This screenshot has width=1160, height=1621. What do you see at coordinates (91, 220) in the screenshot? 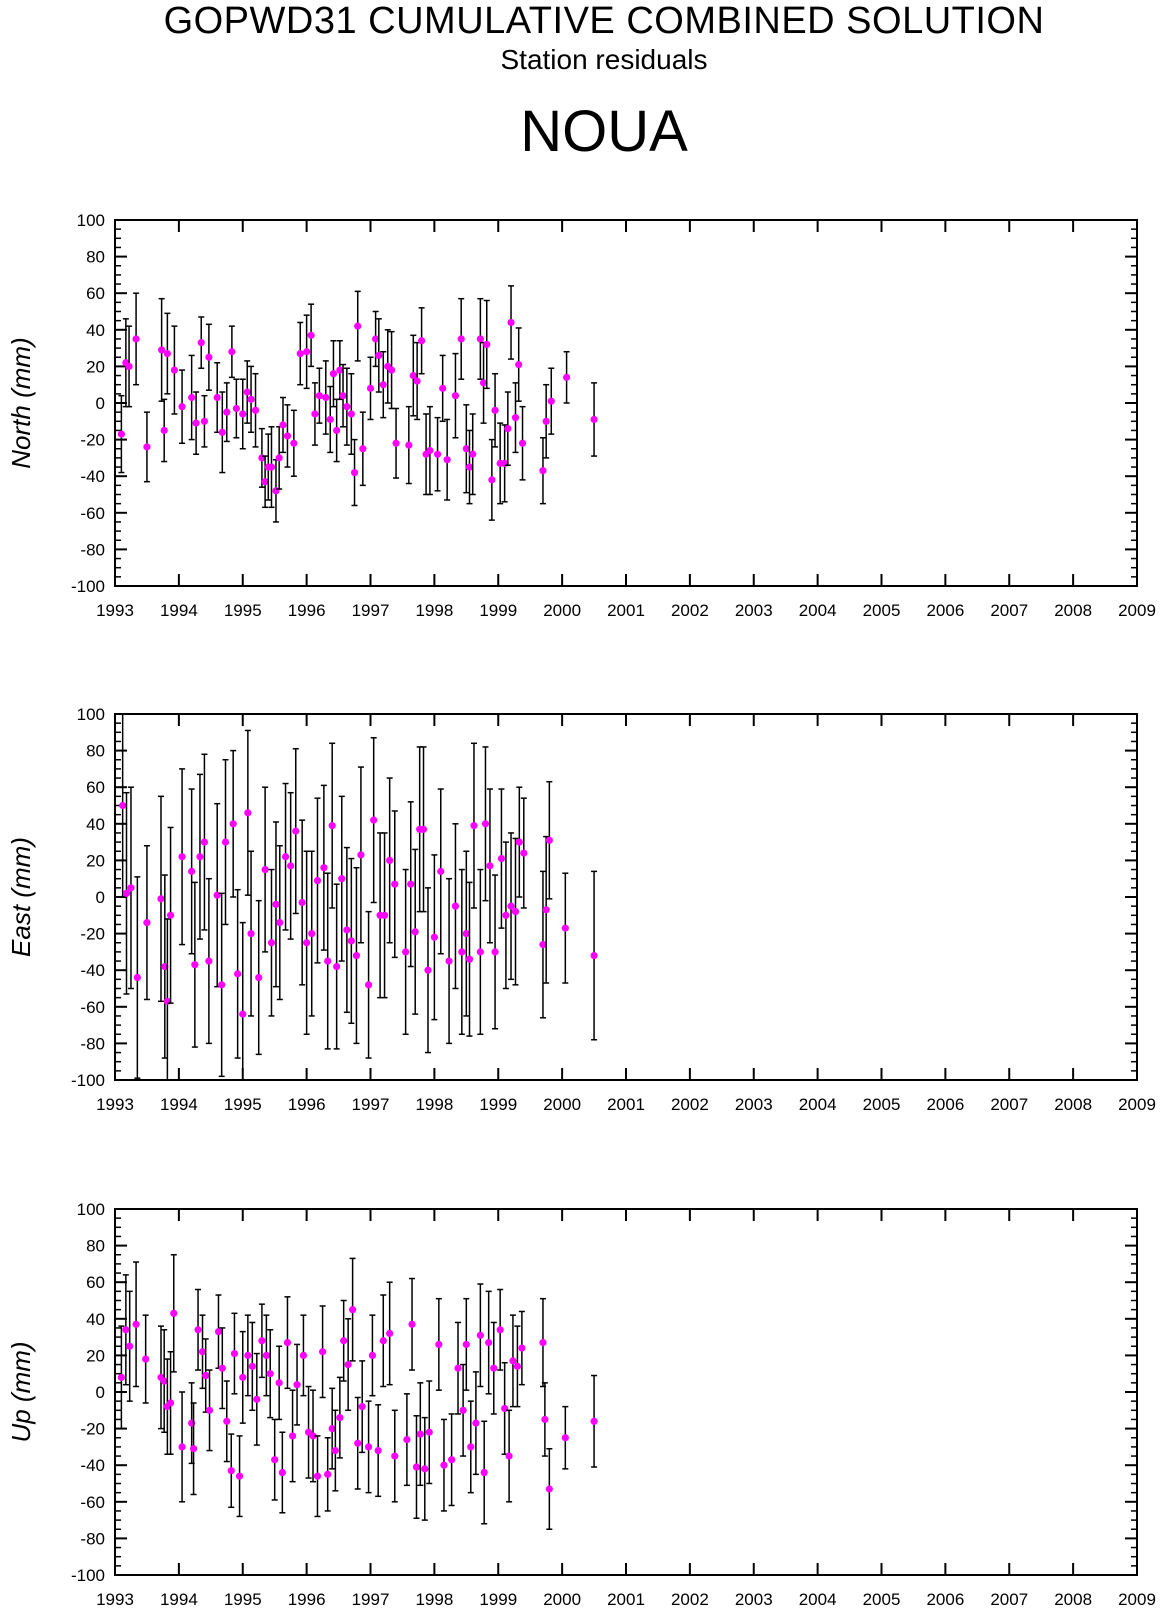
I see `y-tick-label: 100` at bounding box center [91, 220].